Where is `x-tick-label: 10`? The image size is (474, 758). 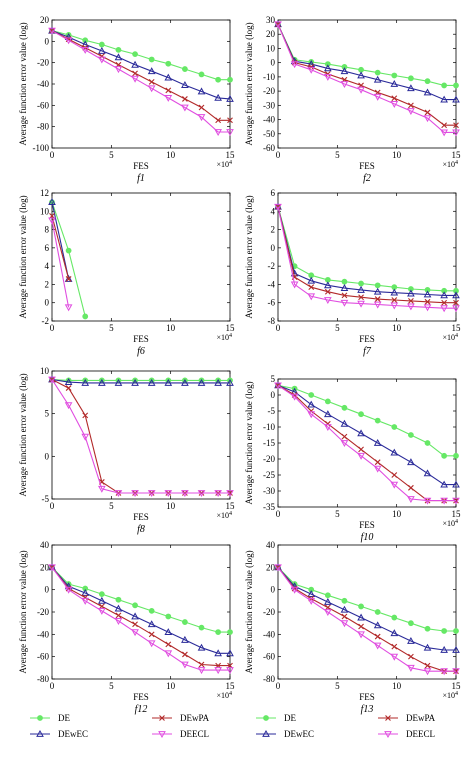
x-tick-label: 10 is located at coordinates (171, 328).